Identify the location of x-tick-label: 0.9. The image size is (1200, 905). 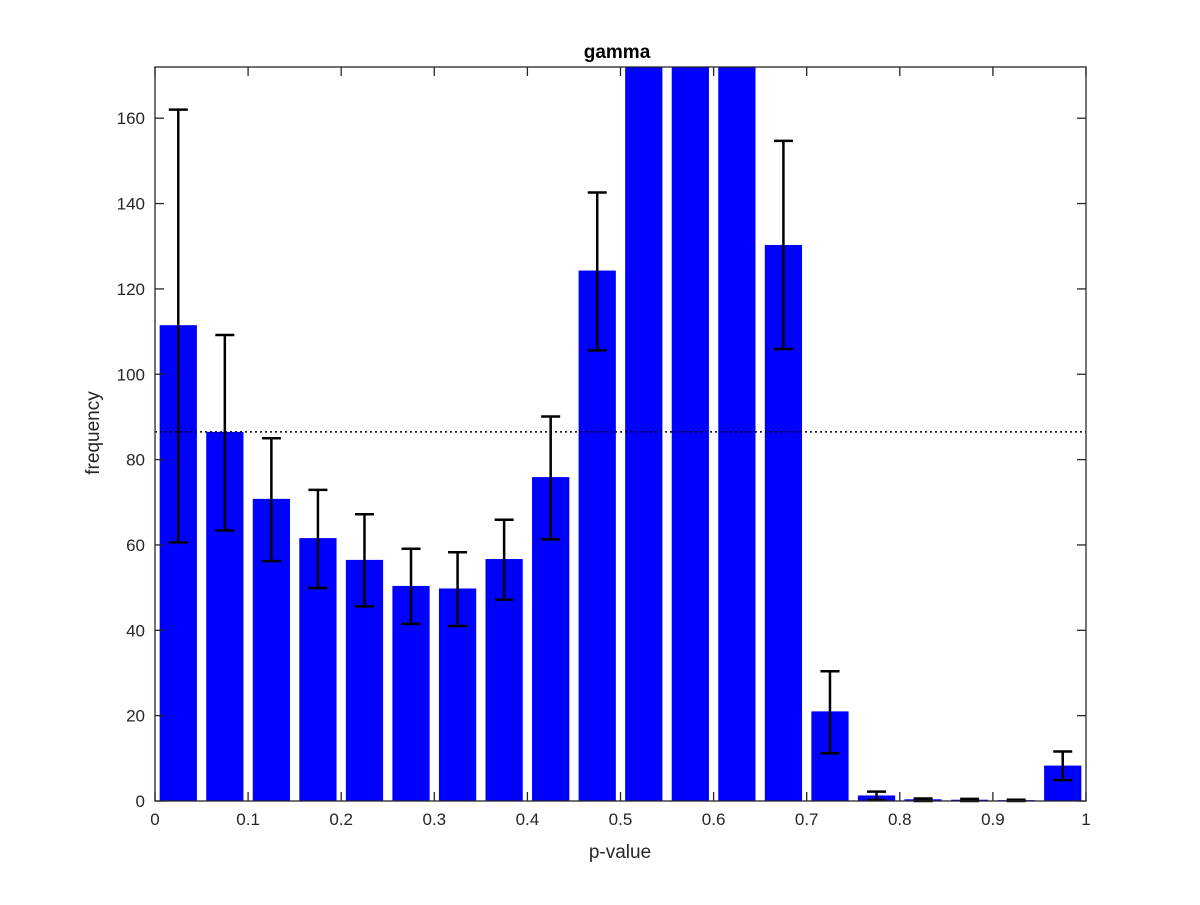
(993, 819).